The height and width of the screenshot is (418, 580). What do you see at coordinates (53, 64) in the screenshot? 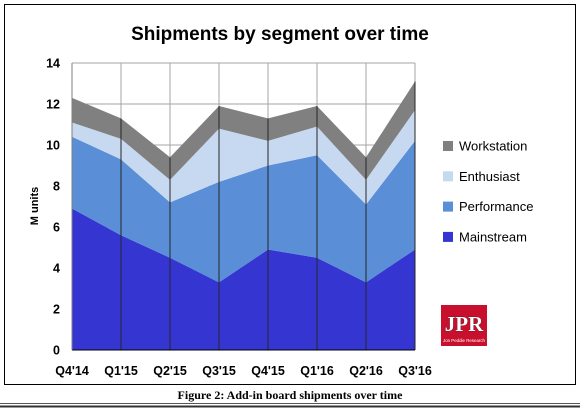
I see `y-tick-label: 14` at bounding box center [53, 64].